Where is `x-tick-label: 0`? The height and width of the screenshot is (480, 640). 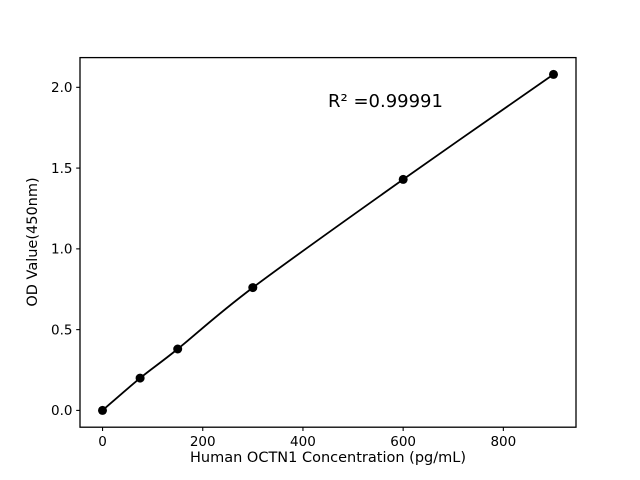 x-tick-label: 0 is located at coordinates (102, 442).